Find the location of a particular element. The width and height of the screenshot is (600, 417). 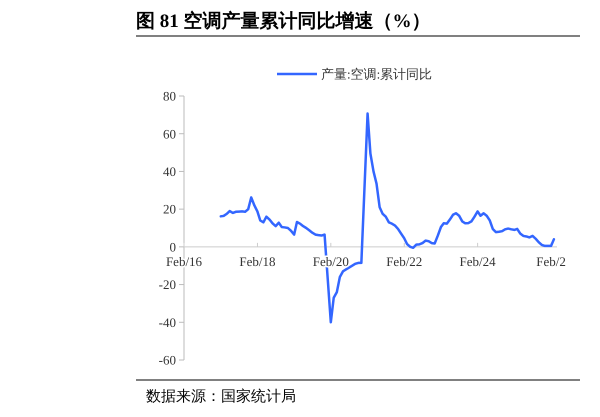

x-tick-label: Feb/16 is located at coordinates (184, 261).